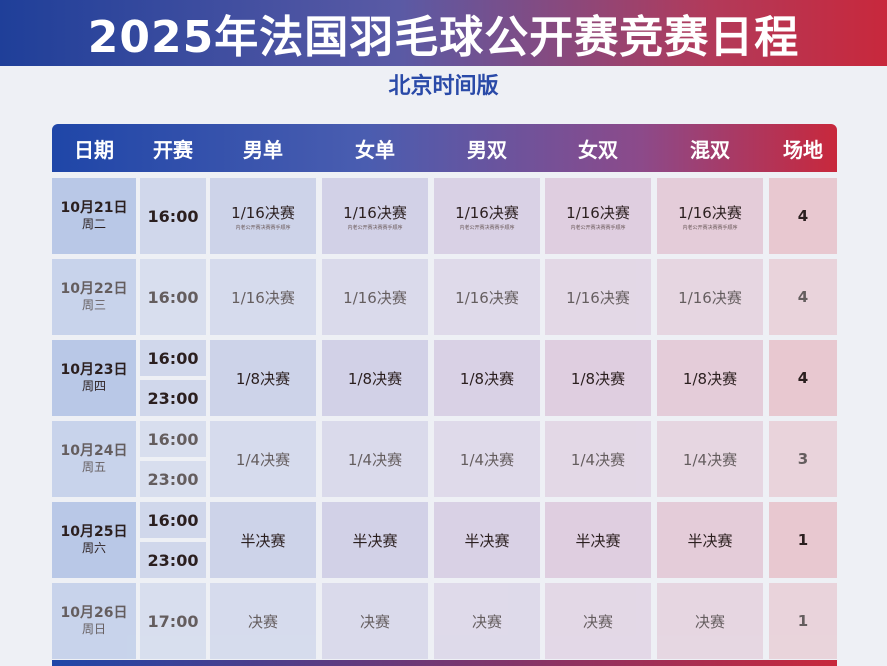 The height and width of the screenshot is (666, 887). Describe the element at coordinates (93, 629) in the screenshot. I see `weekday-text: 周日` at that location.